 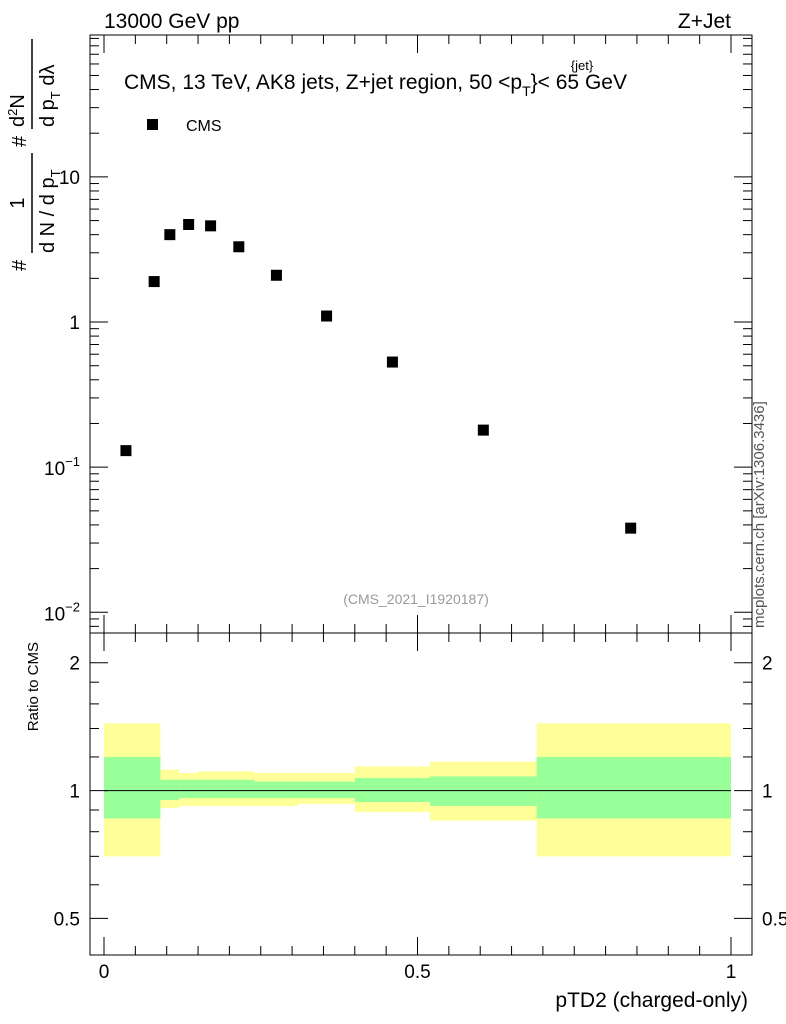 I want to click on plot-title-suffix: }< 65 GeV, so click(x=579, y=82).